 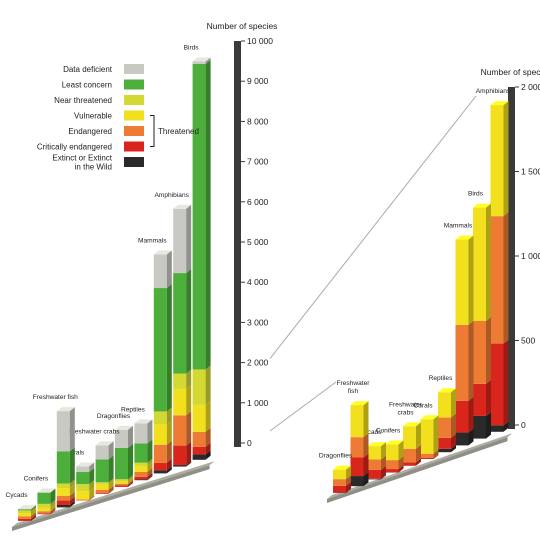 What do you see at coordinates (199, 450) in the screenshot?
I see `chart-0-bar-birds-critically-endangered` at bounding box center [199, 450].